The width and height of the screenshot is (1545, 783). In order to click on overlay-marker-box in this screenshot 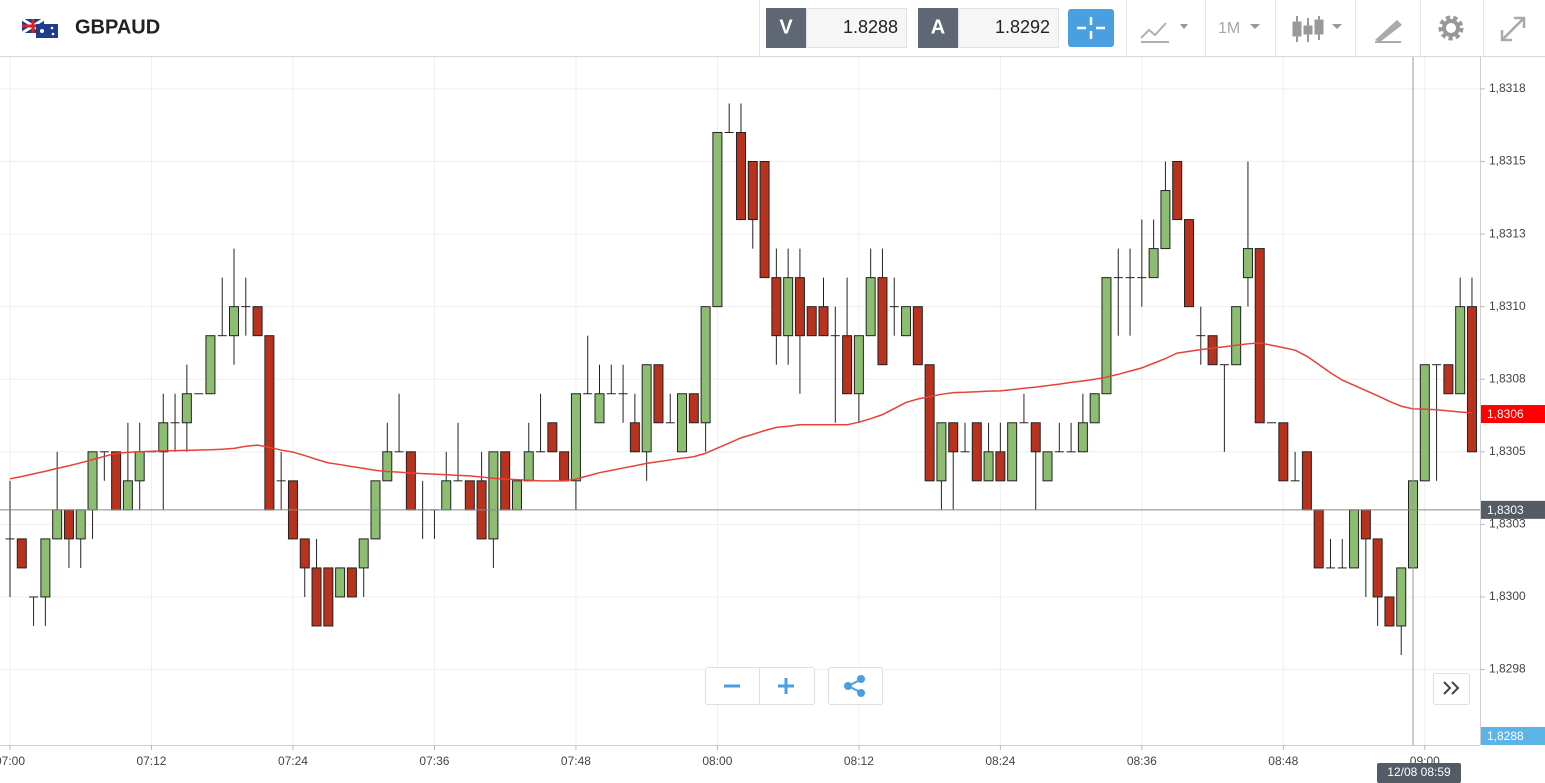, I will do `click(1513, 414)`.